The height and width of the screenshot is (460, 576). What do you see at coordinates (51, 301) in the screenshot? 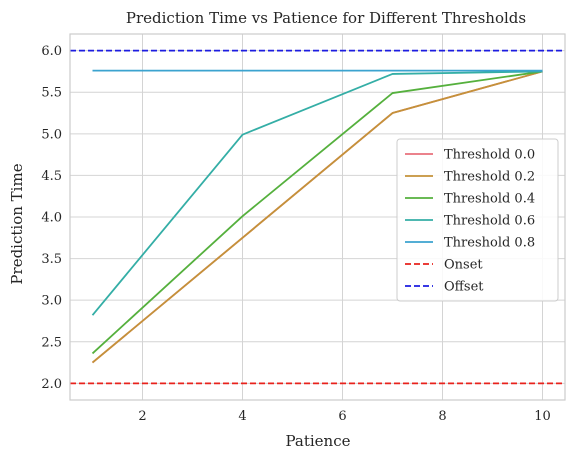
I see `y-tick-label: 3.0` at bounding box center [51, 301].